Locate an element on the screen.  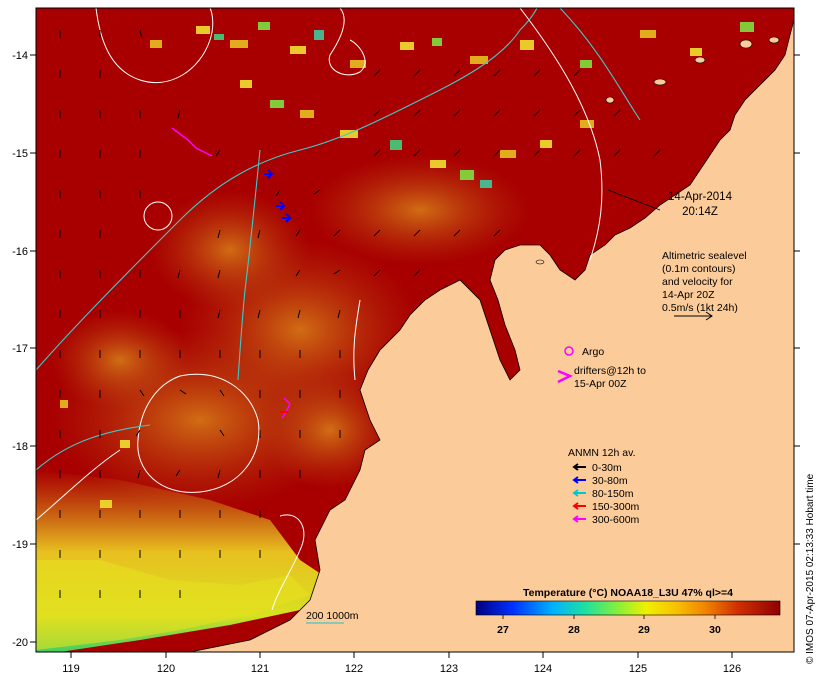
colorbar-tick-label: 28 is located at coordinates (574, 630).